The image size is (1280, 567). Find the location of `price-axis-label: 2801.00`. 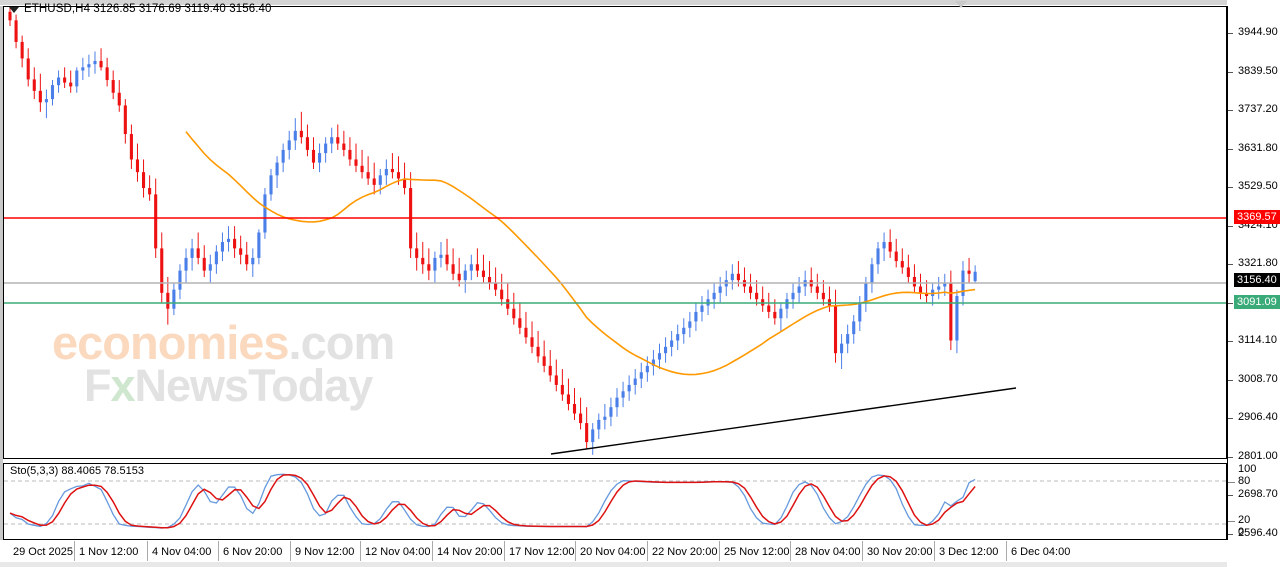

price-axis-label: 2801.00 is located at coordinates (1258, 456).